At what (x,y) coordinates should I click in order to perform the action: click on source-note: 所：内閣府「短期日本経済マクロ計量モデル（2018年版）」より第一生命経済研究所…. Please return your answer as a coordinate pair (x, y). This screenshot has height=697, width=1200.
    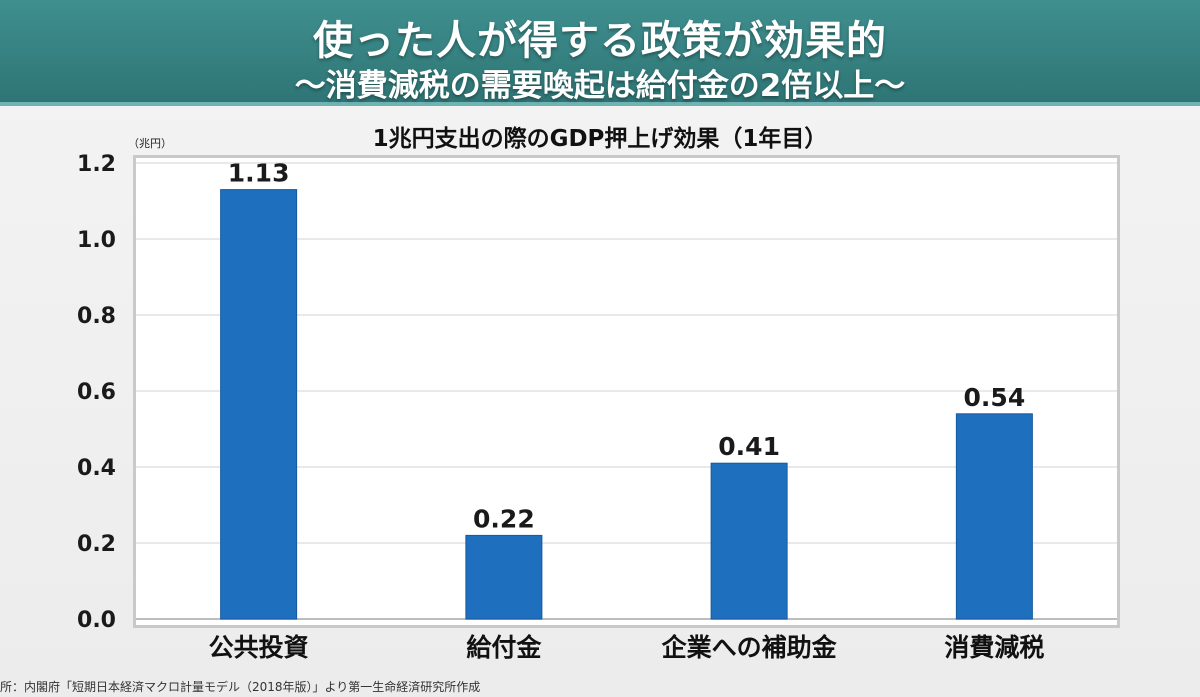
    Looking at the image, I should click on (240, 687).